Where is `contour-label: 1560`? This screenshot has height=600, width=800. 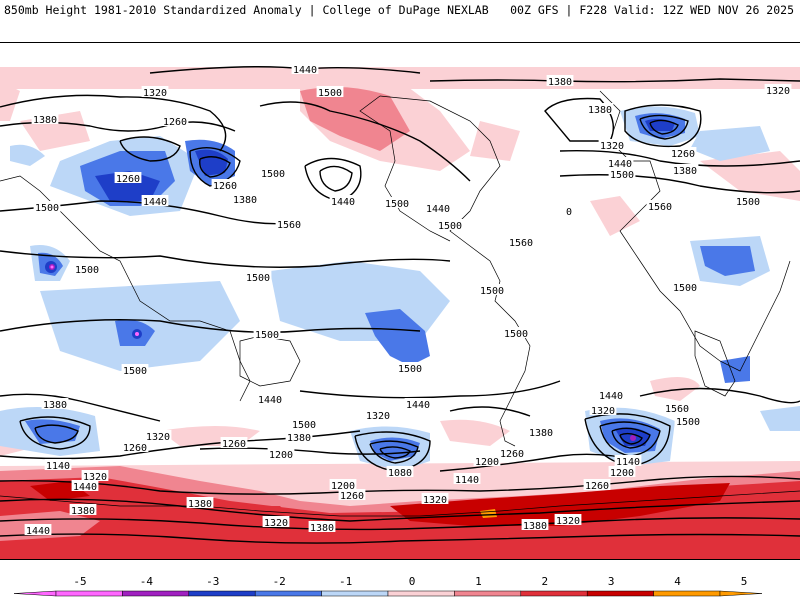
contour-label: 1560 is located at coordinates (289, 225).